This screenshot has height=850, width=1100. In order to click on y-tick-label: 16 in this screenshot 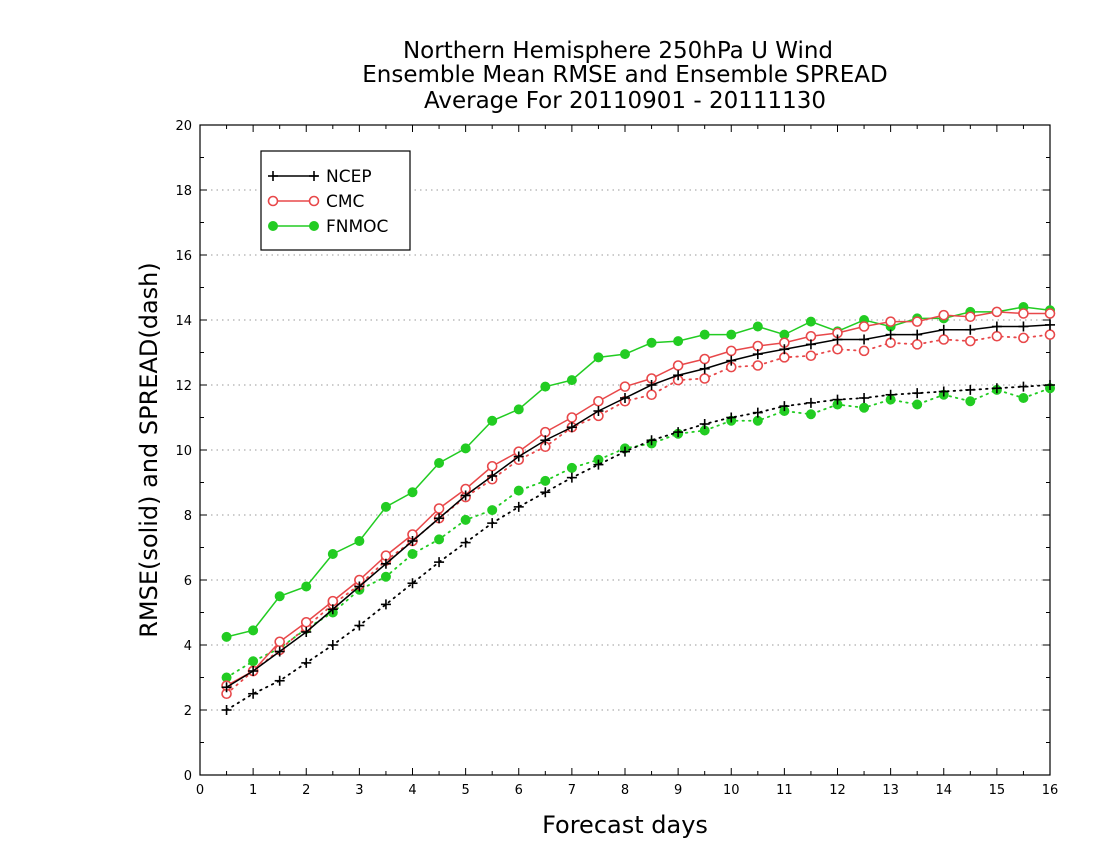, I will do `click(183, 256)`.